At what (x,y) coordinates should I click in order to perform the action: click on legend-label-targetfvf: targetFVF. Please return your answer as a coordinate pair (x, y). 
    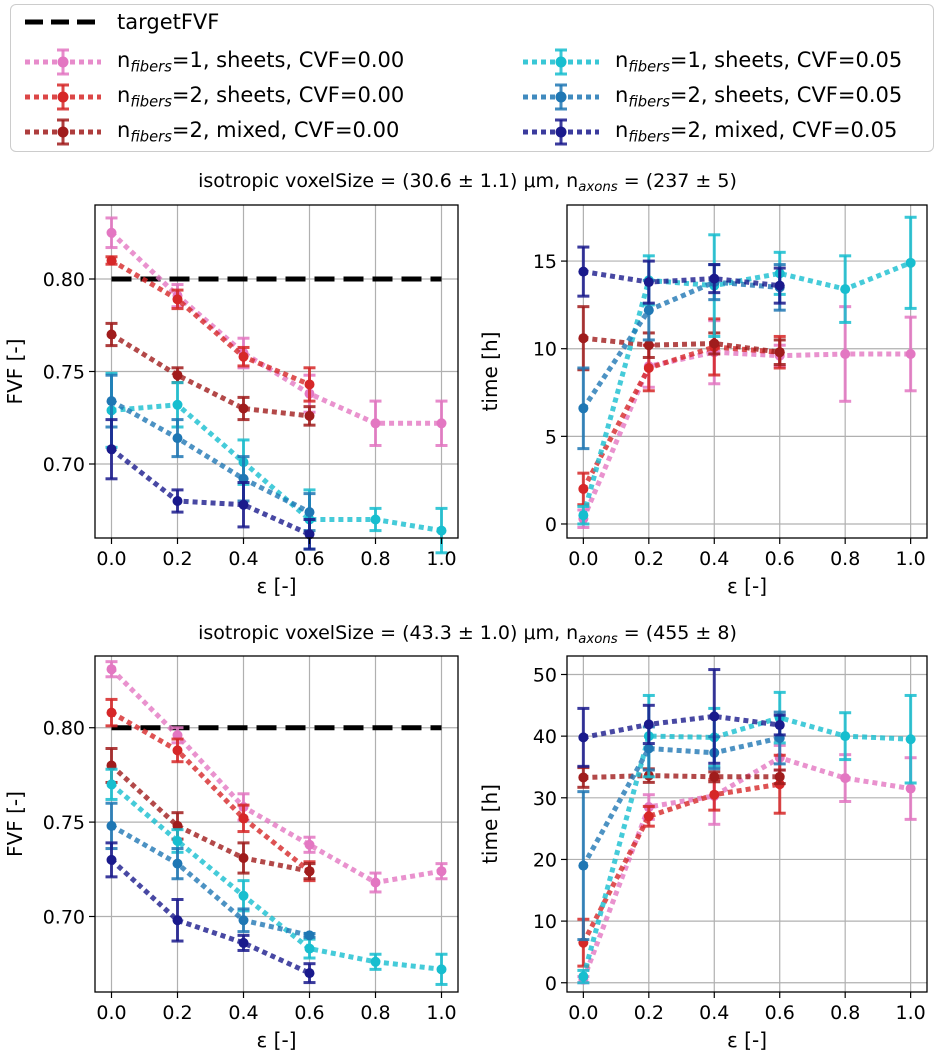
    Looking at the image, I should click on (168, 22).